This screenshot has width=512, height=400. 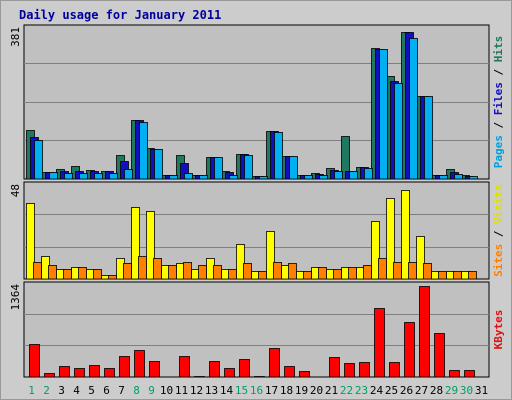 What do you see at coordinates (151, 390) in the screenshot?
I see `x-tick-label: 9` at bounding box center [151, 390].